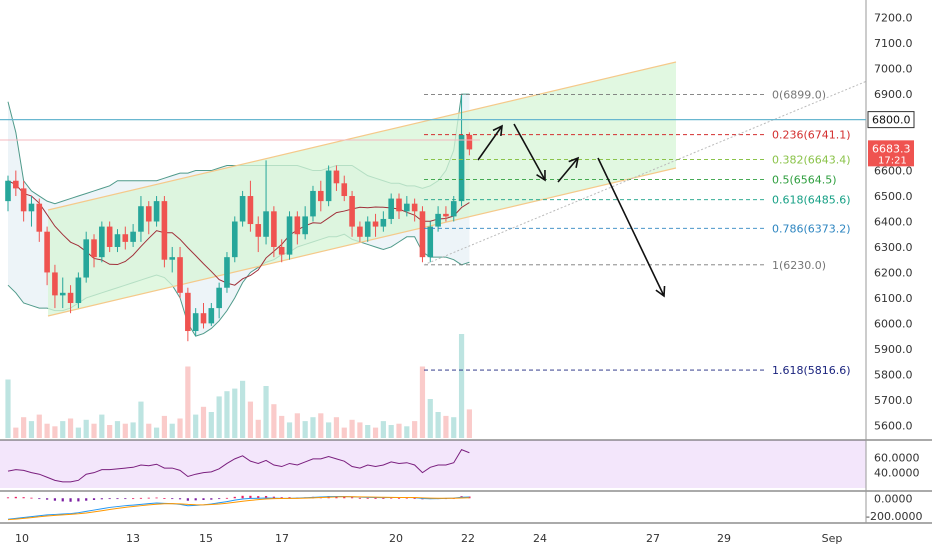 The image size is (932, 554). What do you see at coordinates (811, 135) in the screenshot?
I see `fib-level-label: 0.236(6741.1)` at bounding box center [811, 135].